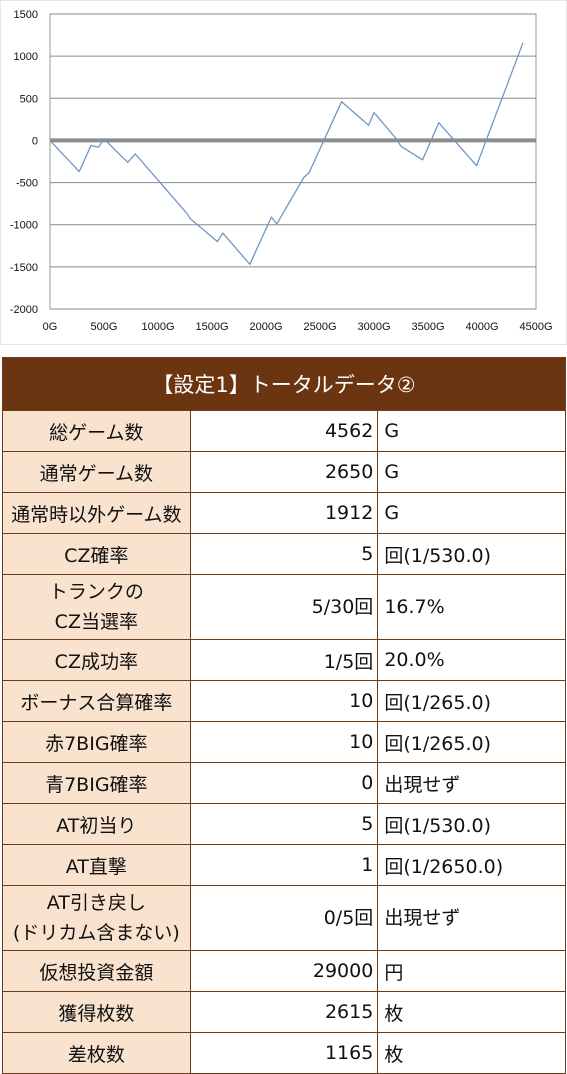 The height and width of the screenshot is (1074, 567). What do you see at coordinates (471, 607) in the screenshot?
I see `row-unit: 16.7%` at bounding box center [471, 607].